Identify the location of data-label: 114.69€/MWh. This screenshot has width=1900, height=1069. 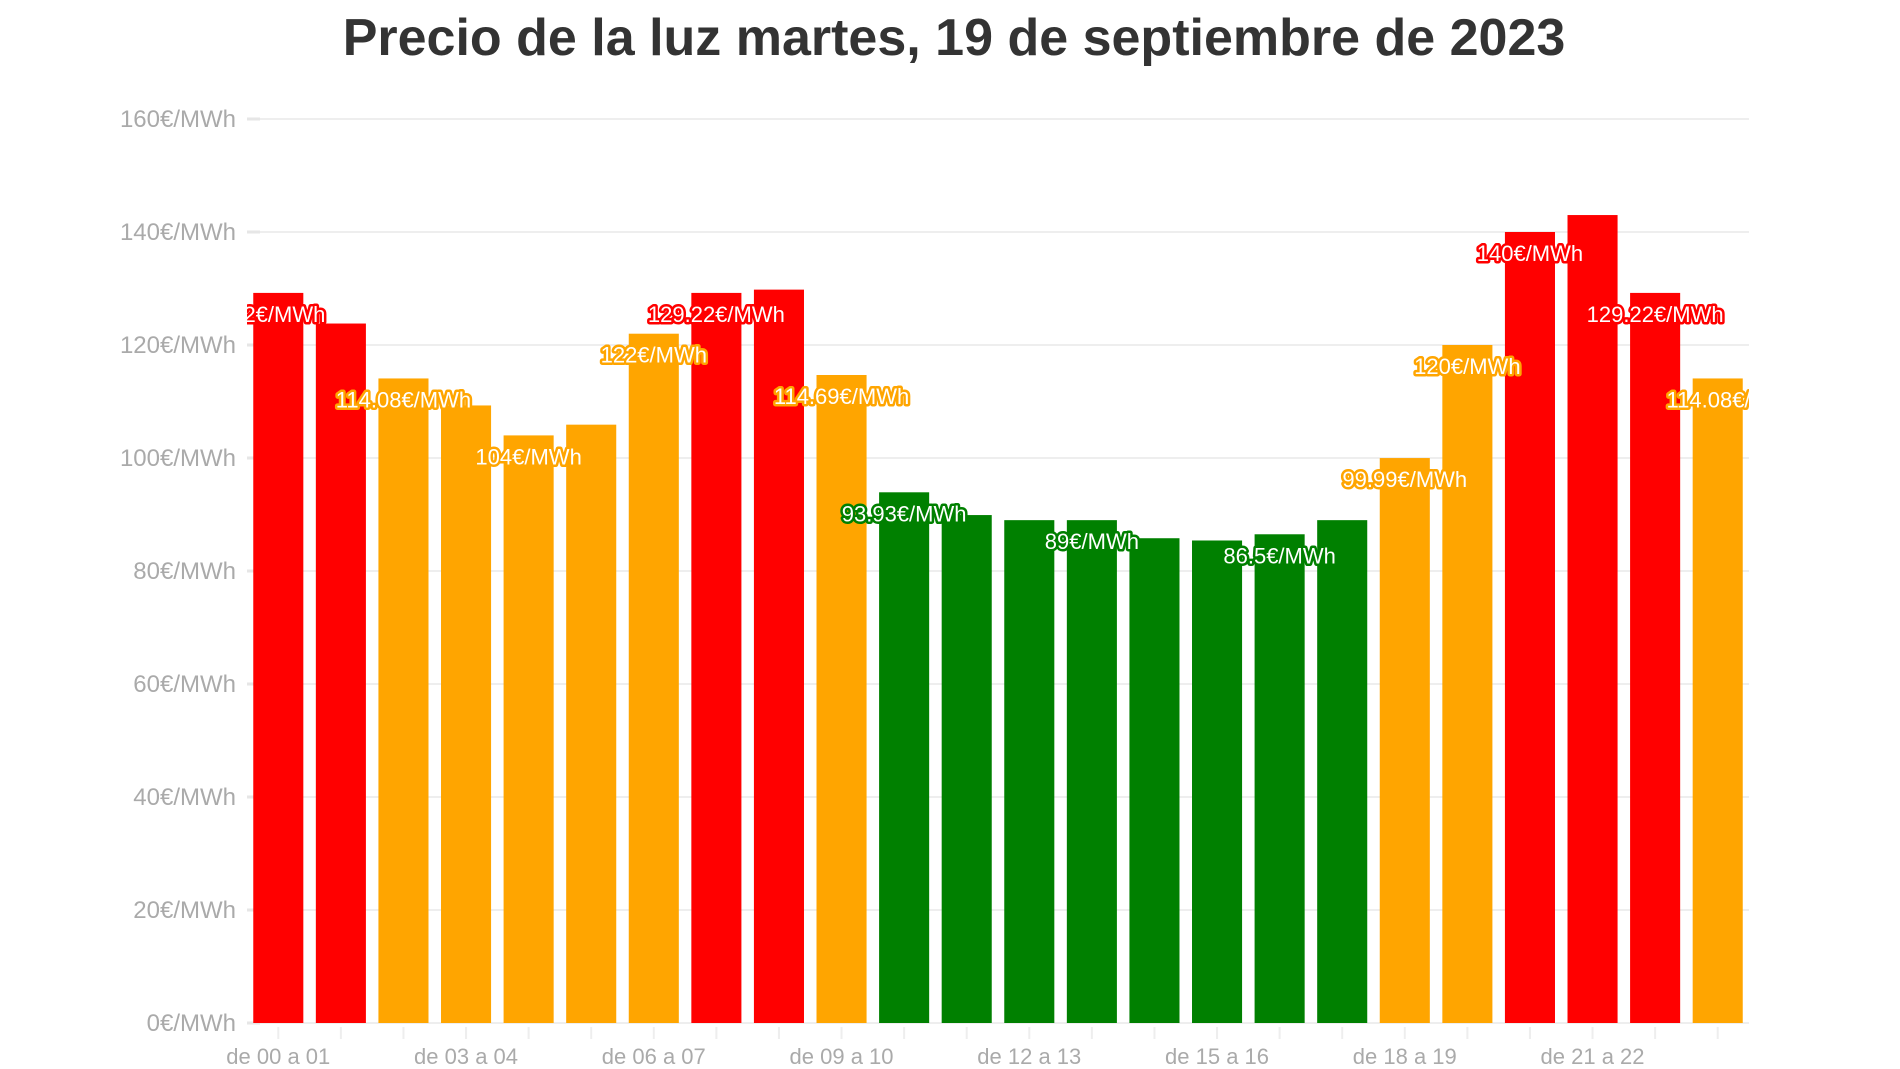
(841, 396).